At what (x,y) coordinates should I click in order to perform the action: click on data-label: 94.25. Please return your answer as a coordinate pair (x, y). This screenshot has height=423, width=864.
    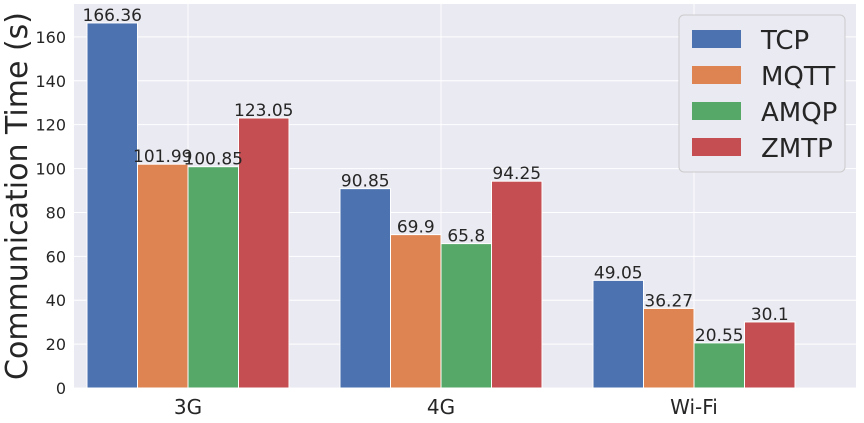
    Looking at the image, I should click on (516, 174).